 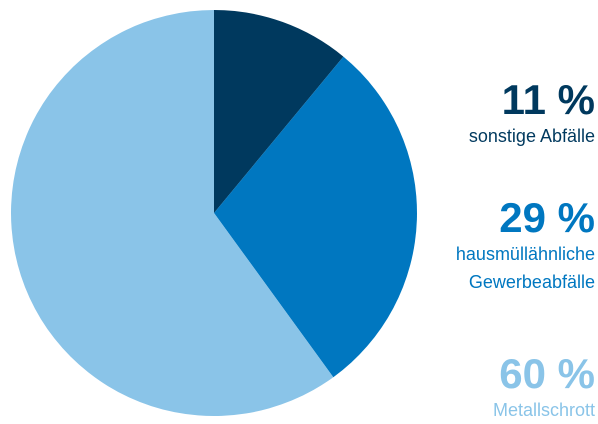 What do you see at coordinates (279, 111) in the screenshot?
I see `pie-slice` at bounding box center [279, 111].